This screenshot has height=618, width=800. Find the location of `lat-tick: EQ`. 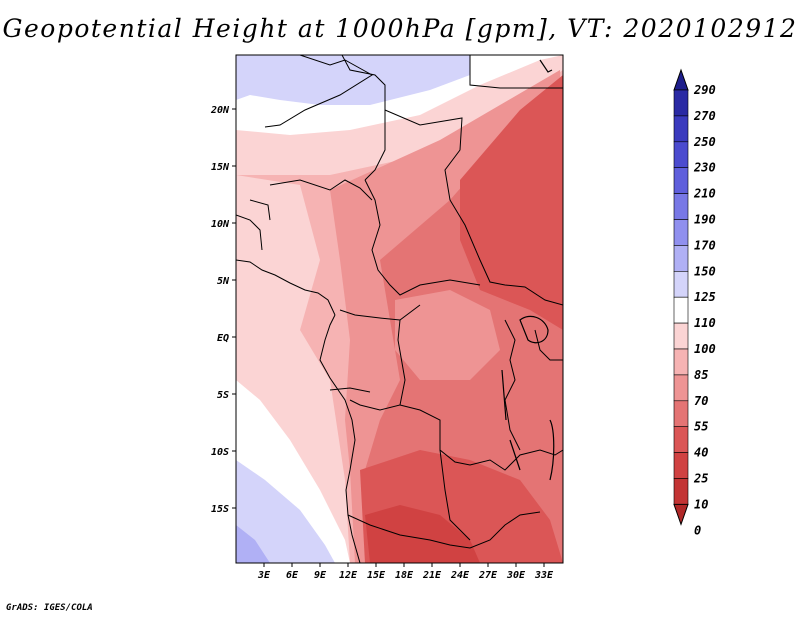

lat-tick: EQ is located at coordinates (223, 338).